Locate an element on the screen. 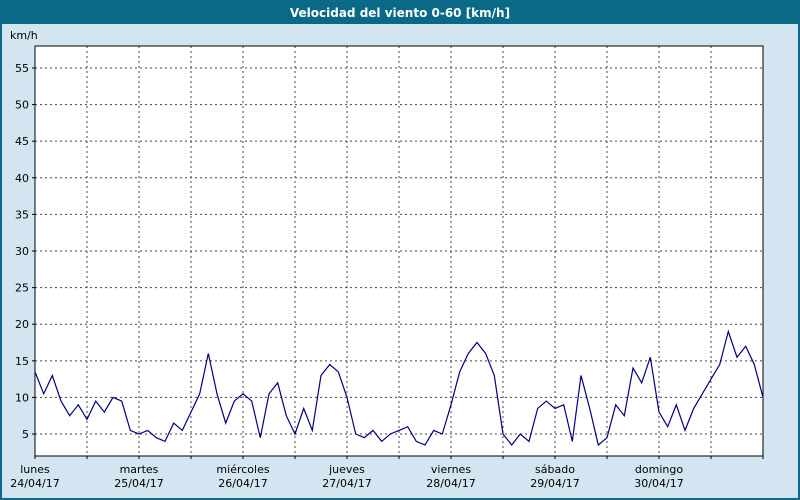 Image resolution: width=800 pixels, height=500 pixels. x-day-label: miércoles is located at coordinates (242, 469).